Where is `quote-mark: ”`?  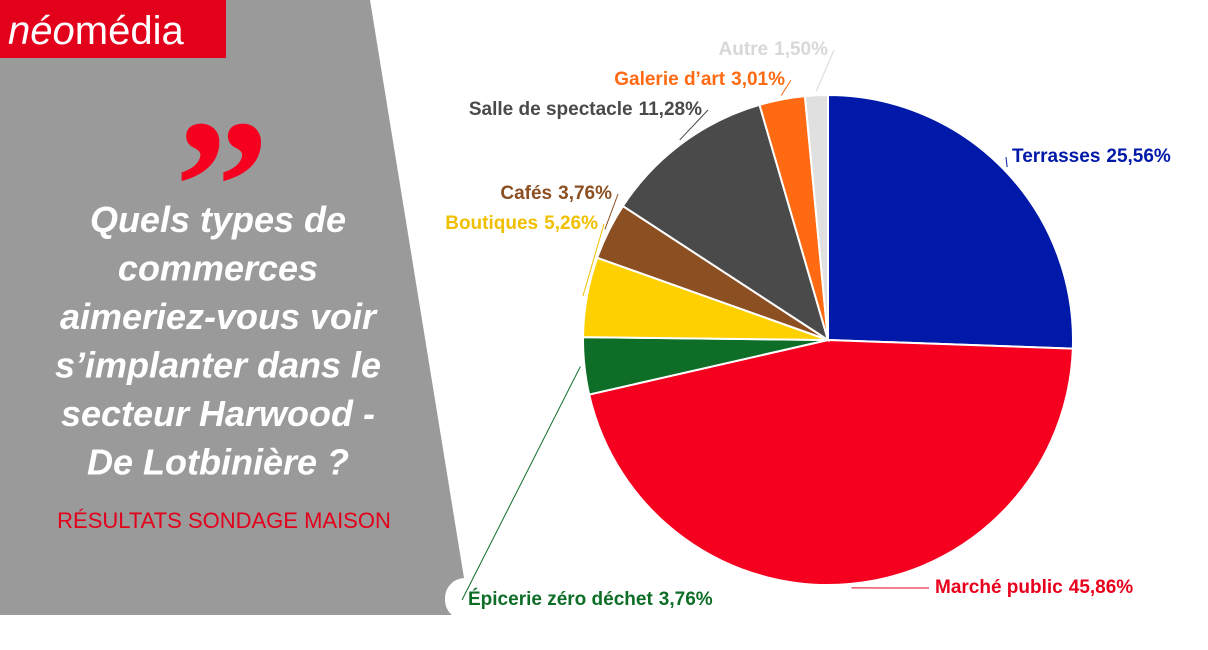 quote-mark: ” is located at coordinates (222, 187).